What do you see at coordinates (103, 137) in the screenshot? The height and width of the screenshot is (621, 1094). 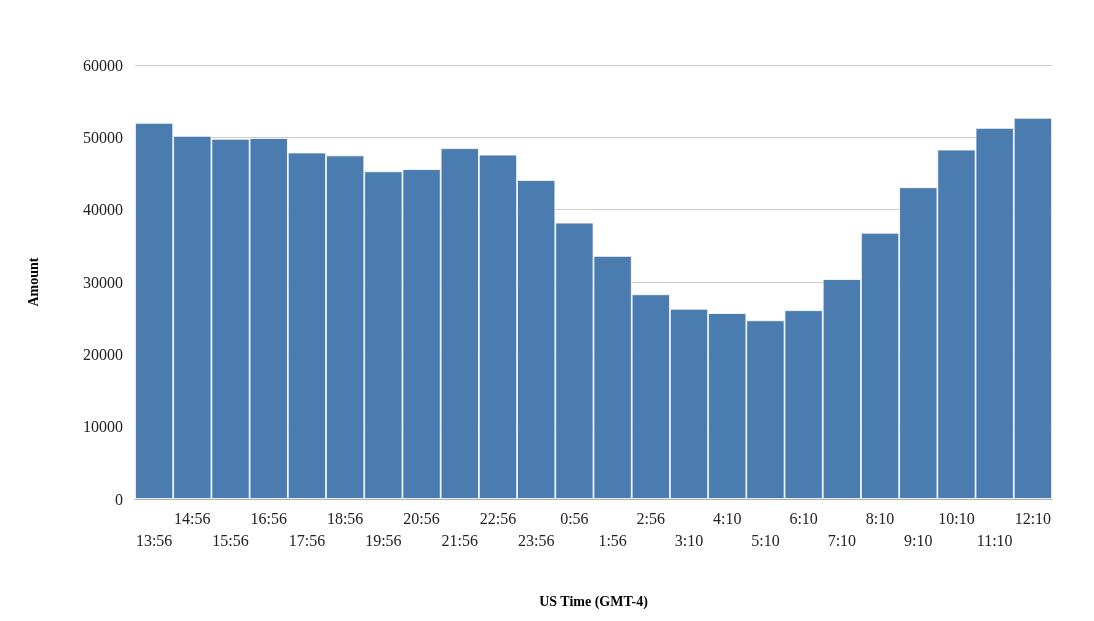 I see `y-tick-label: 50000` at bounding box center [103, 137].